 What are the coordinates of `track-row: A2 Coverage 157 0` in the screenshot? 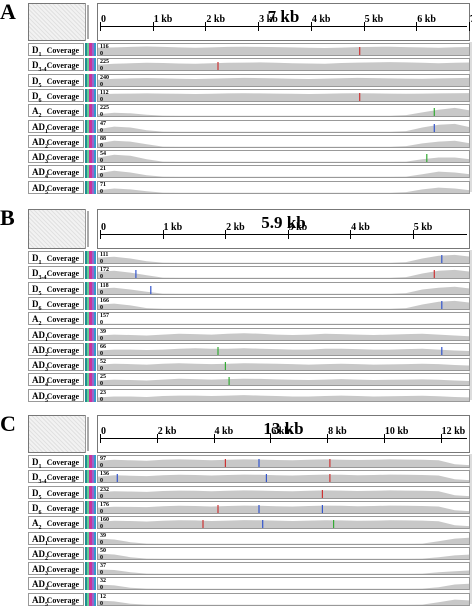 It's located at (249, 319).